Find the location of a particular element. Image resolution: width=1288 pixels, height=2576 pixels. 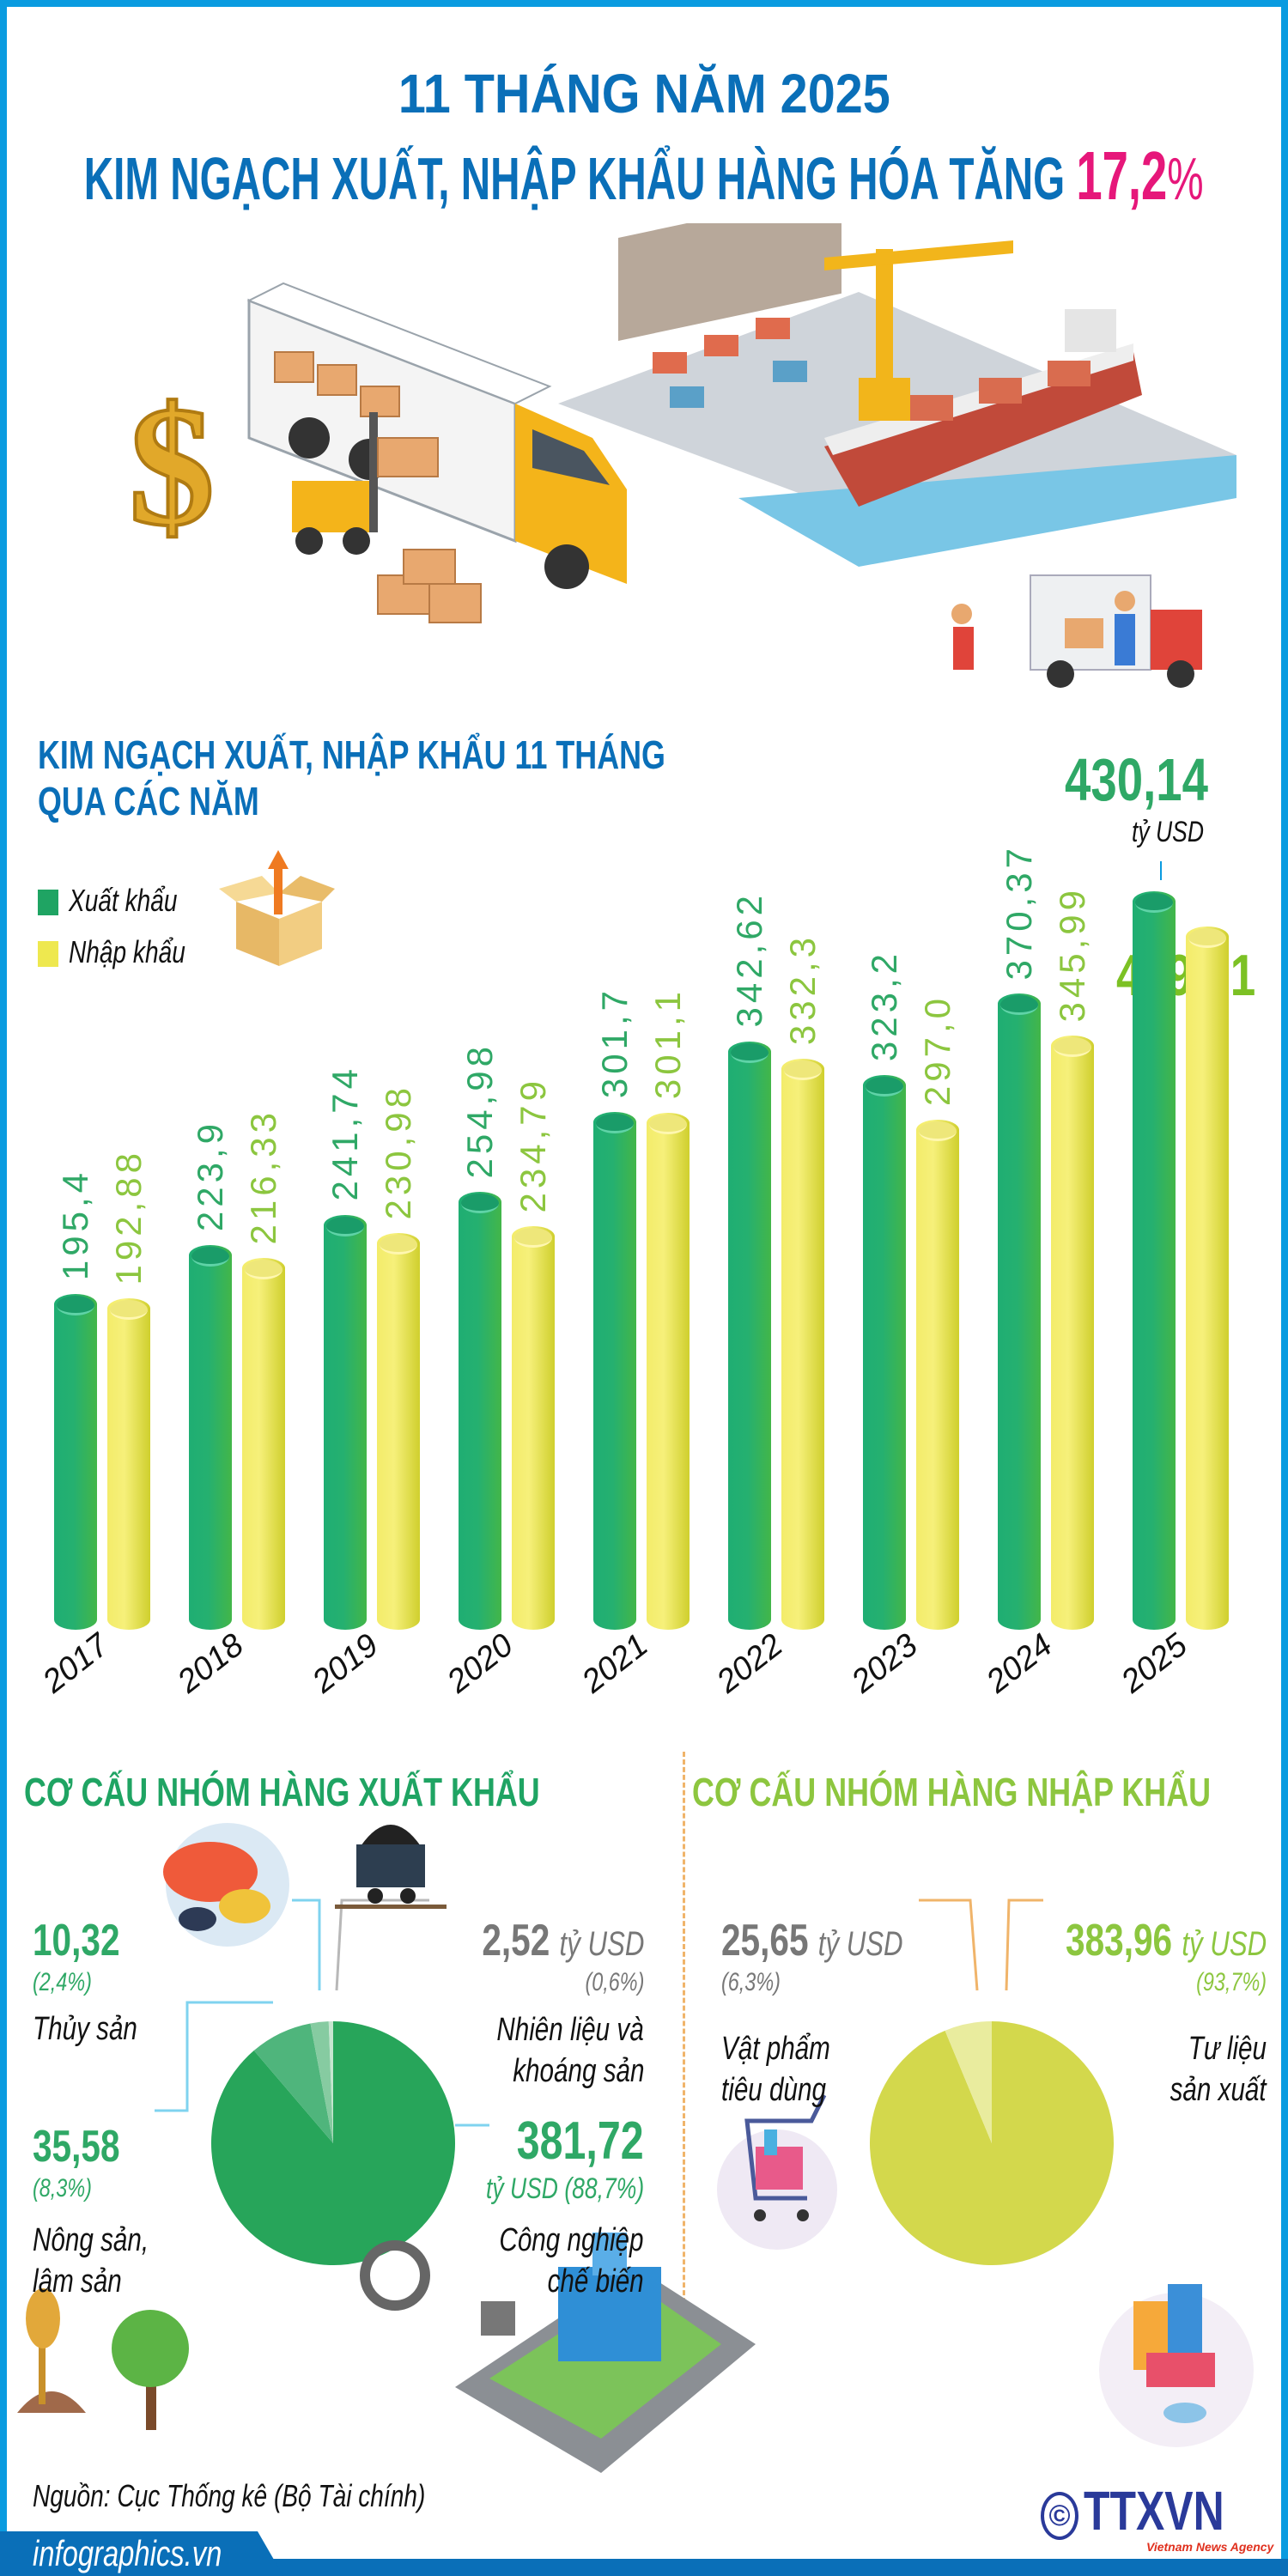

dollar-icon: $ is located at coordinates (171, 466).